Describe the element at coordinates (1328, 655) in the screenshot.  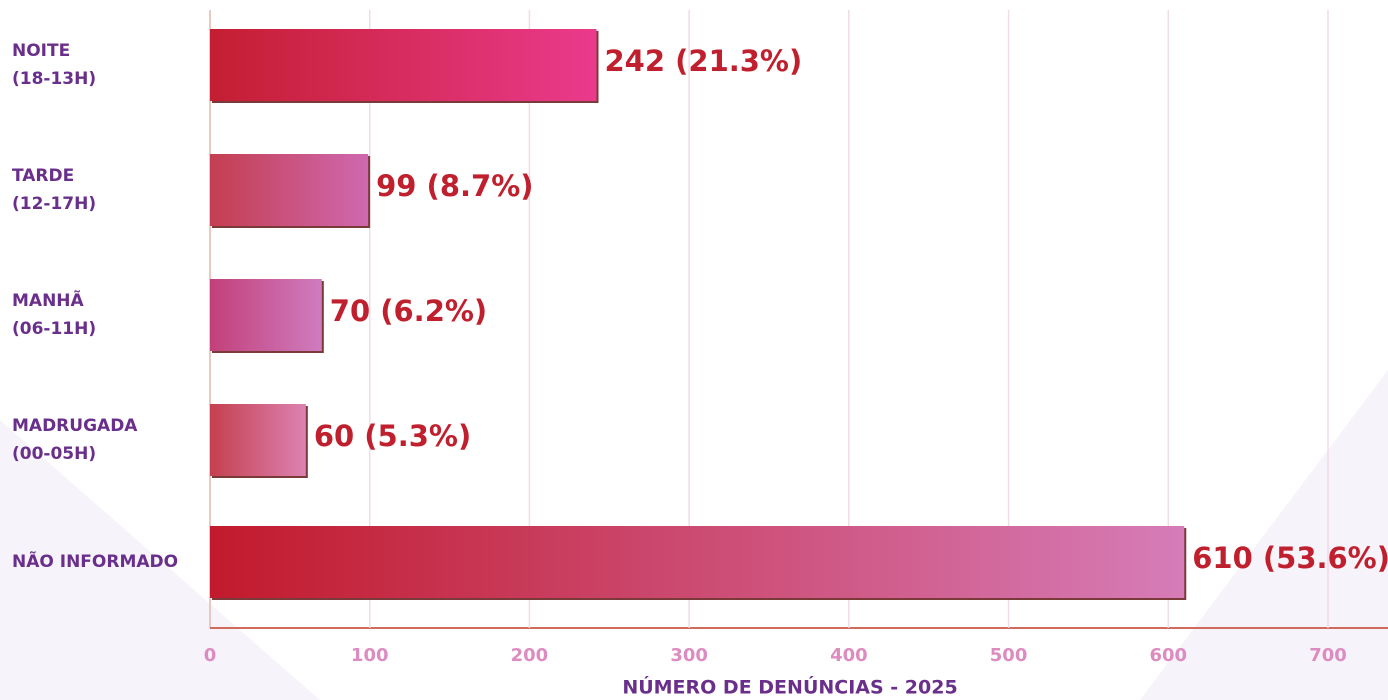
I see `x-tick-label: 700` at that location.